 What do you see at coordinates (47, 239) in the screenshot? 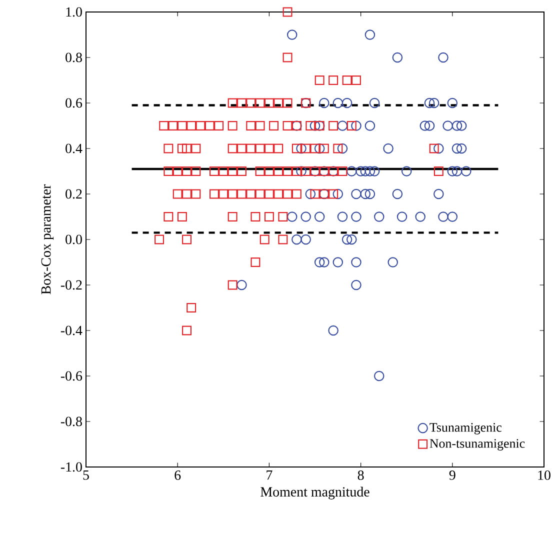
I see `y-axis-title: Box-Cox parameter` at bounding box center [47, 239].